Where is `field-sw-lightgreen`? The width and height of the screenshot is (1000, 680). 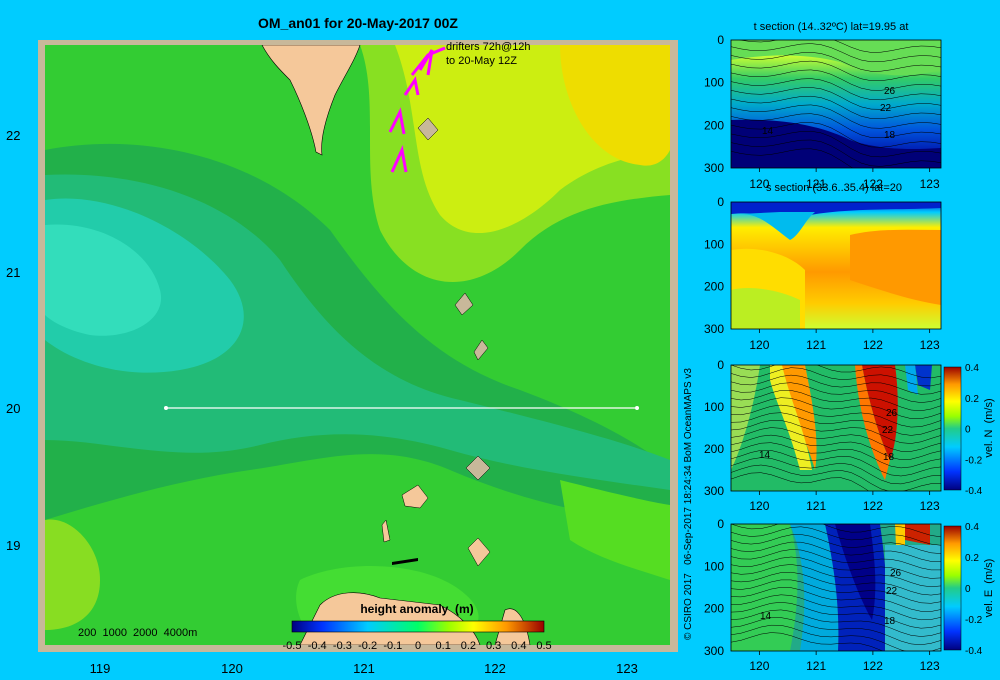 field-sw-lightgreen is located at coordinates (72, 574).